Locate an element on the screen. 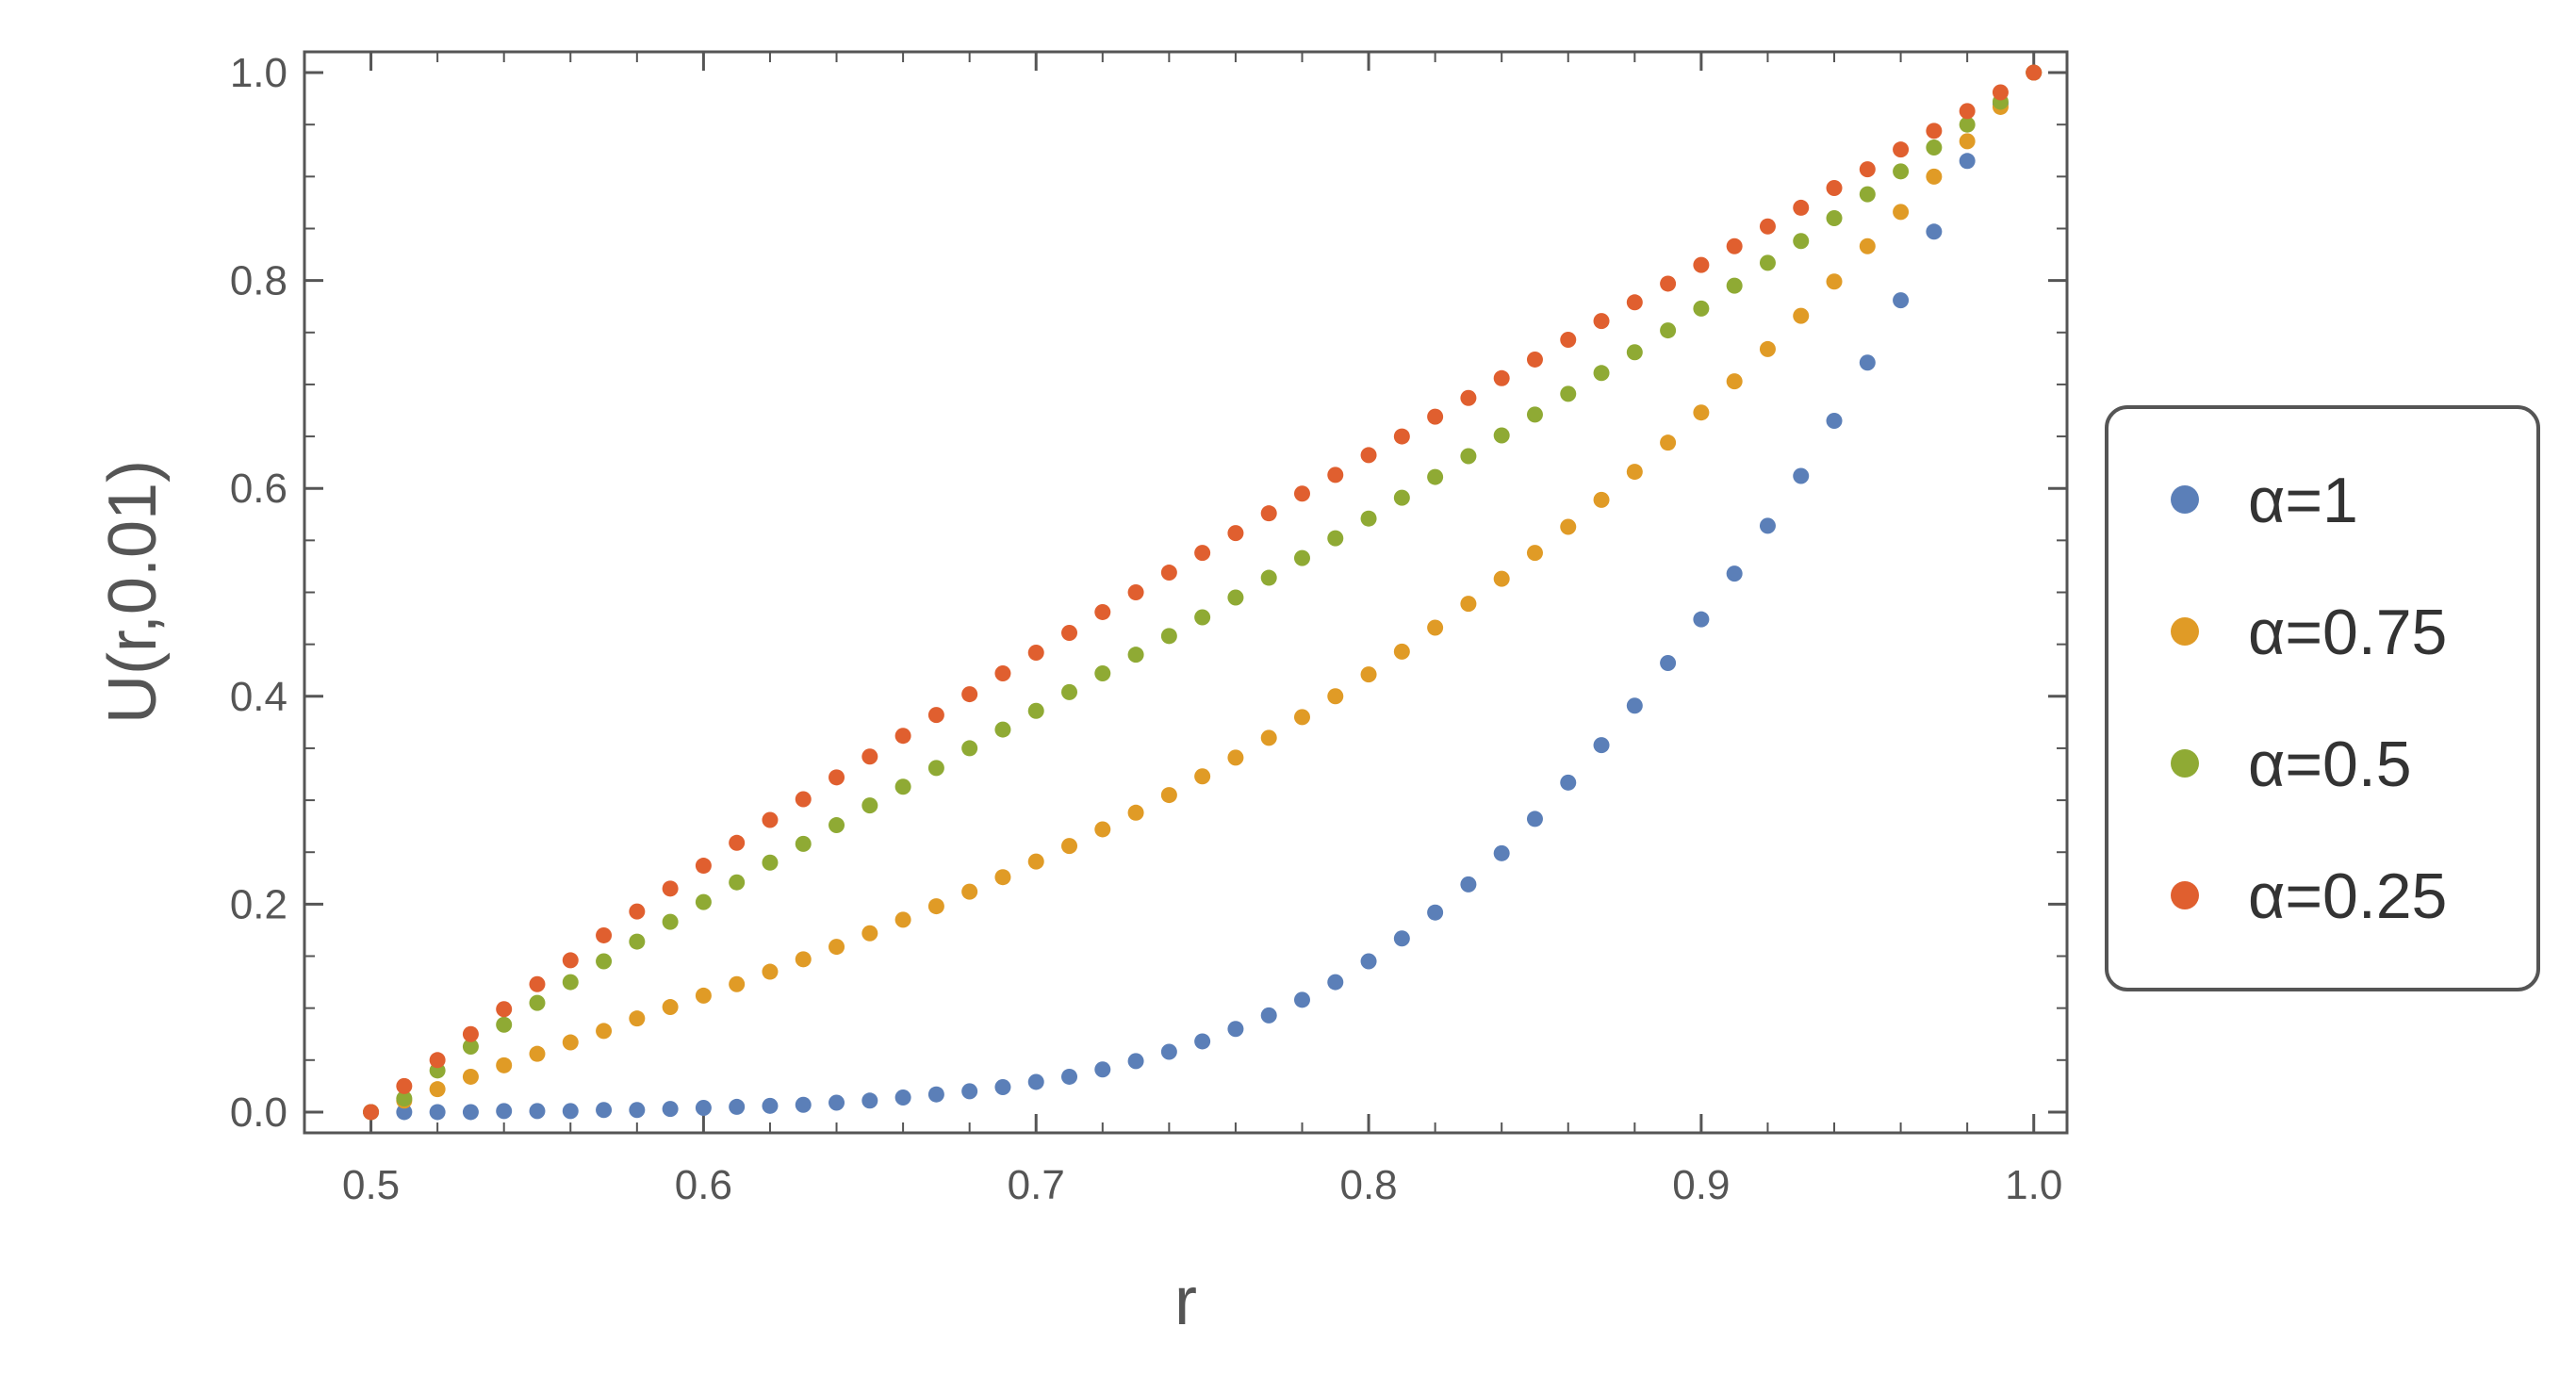 The height and width of the screenshot is (1376, 2576). y-tick-label: 1.0 is located at coordinates (258, 73).